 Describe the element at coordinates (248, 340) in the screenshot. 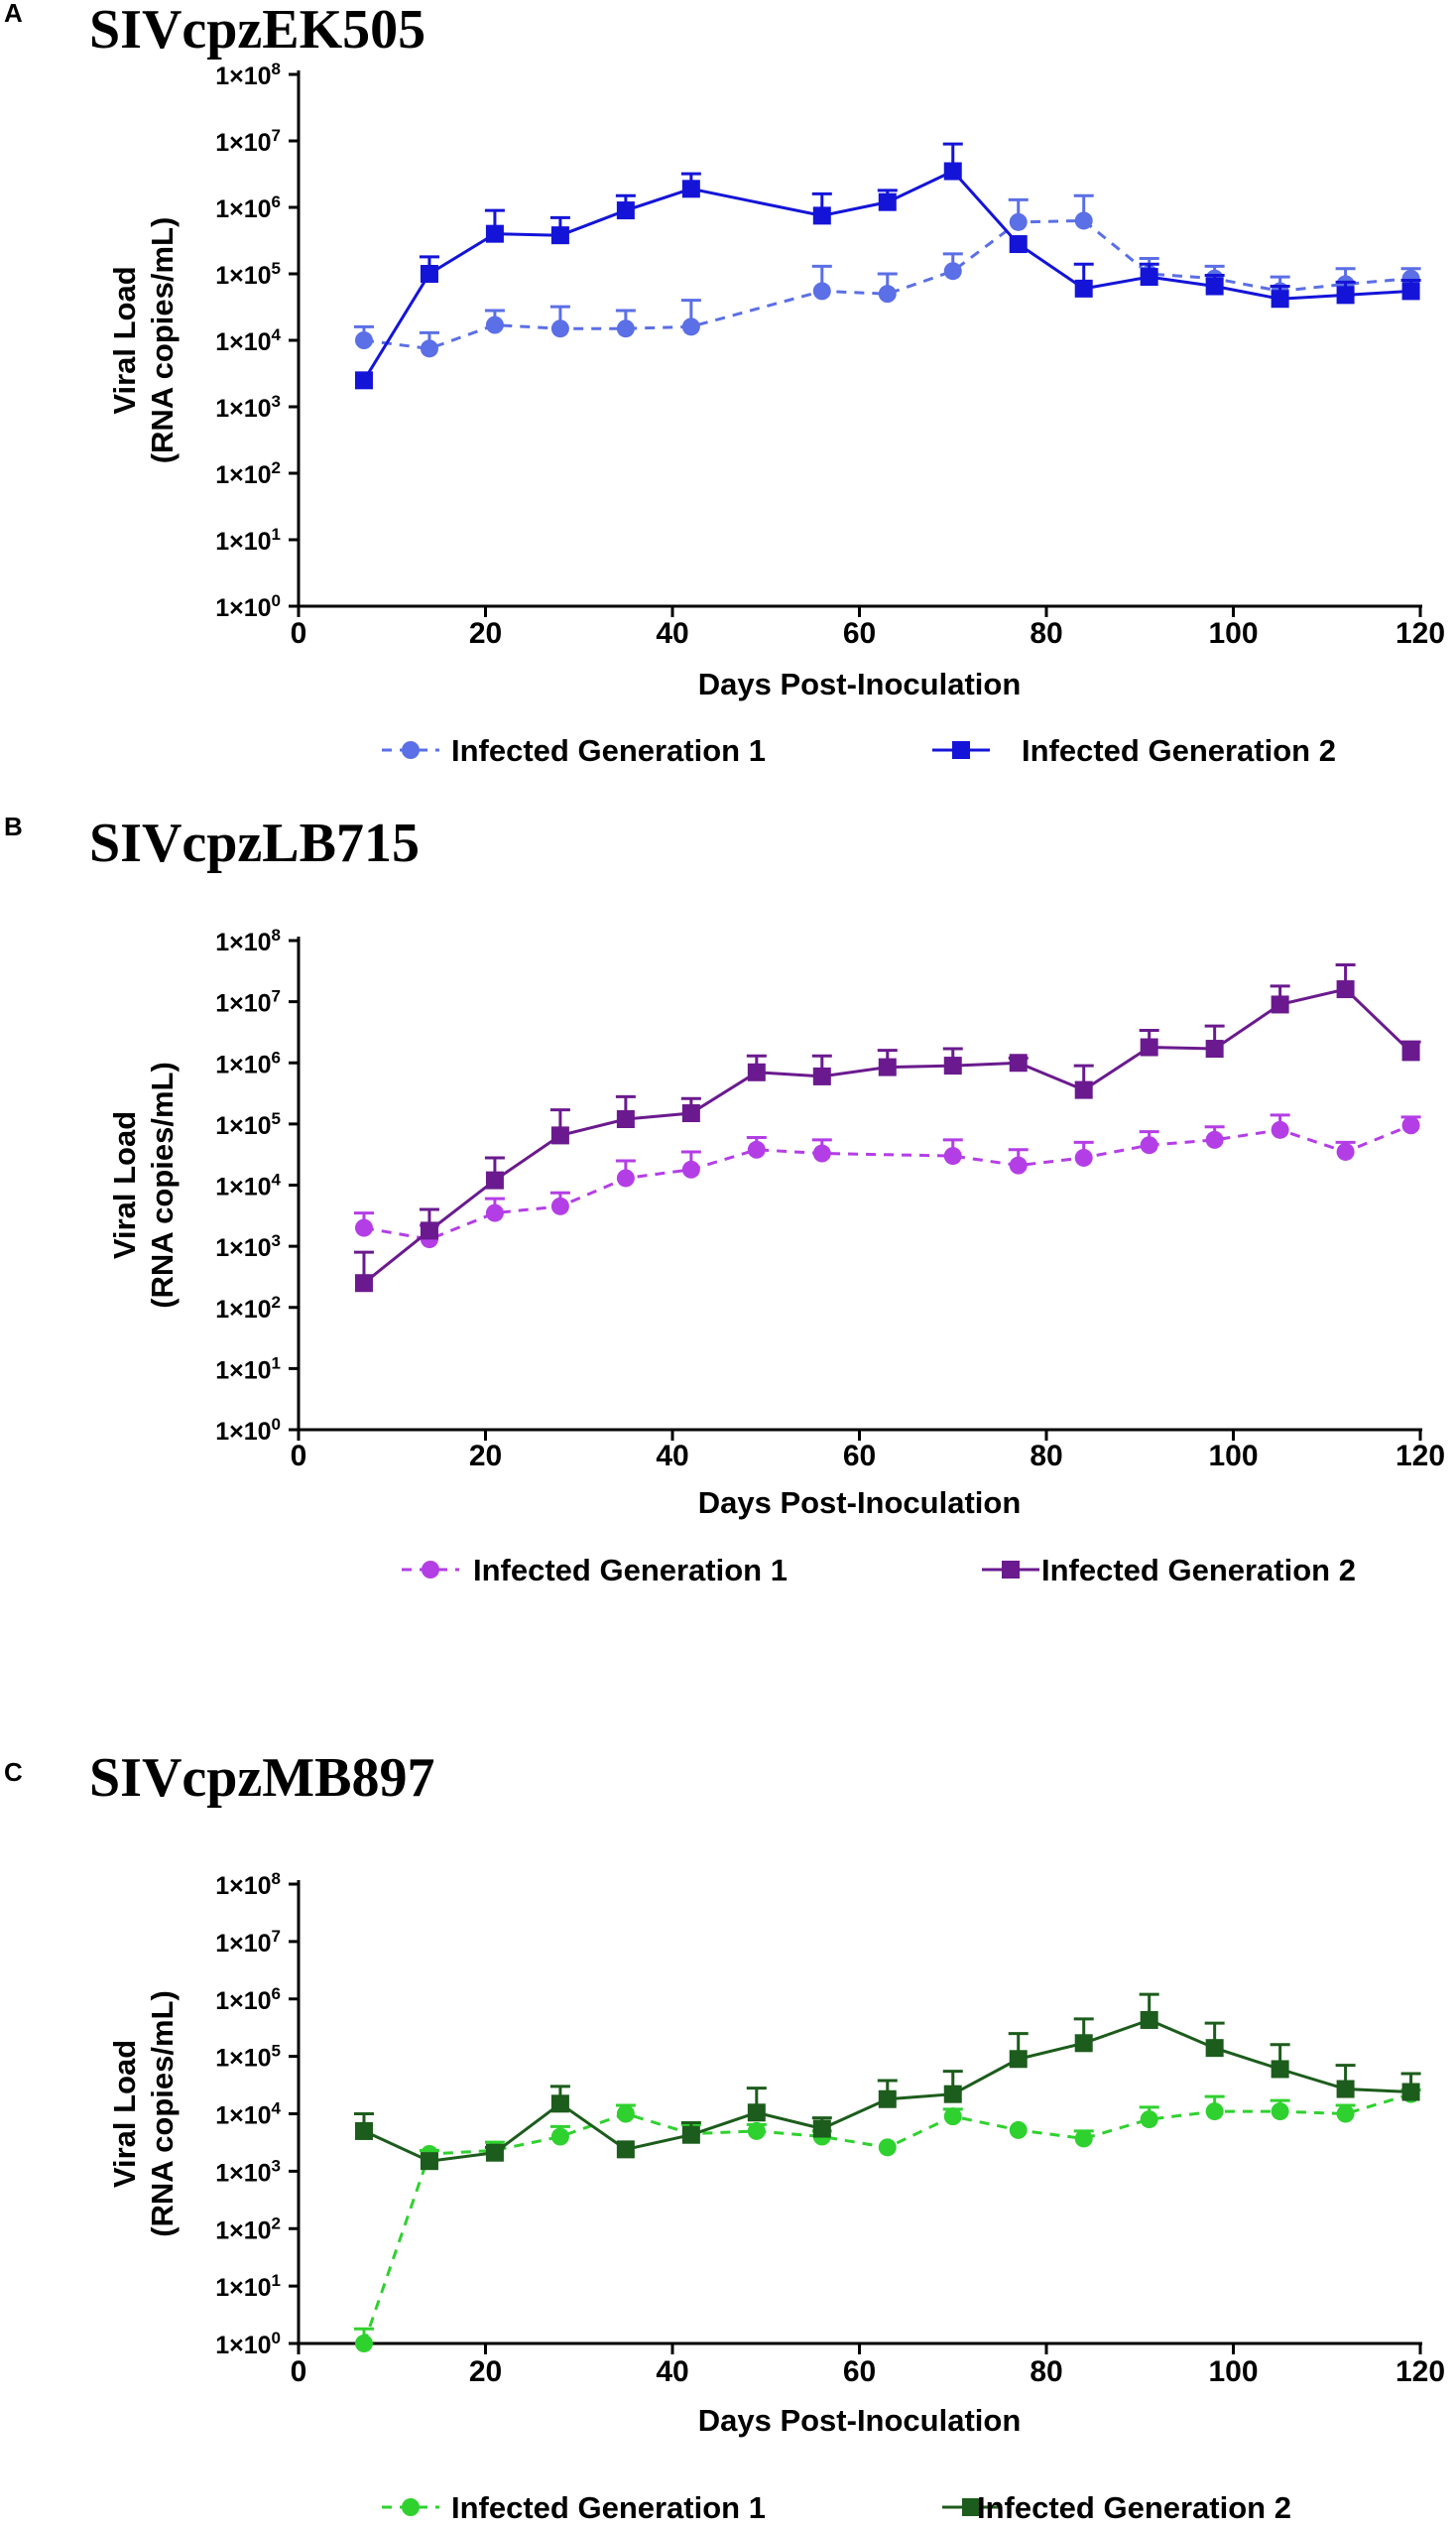

I see `y-tick-label: 1×10⁴` at that location.